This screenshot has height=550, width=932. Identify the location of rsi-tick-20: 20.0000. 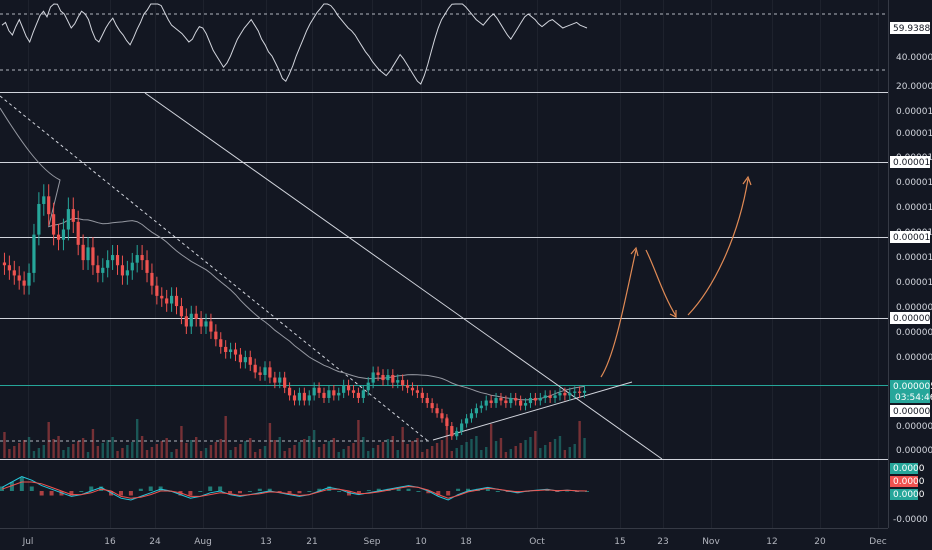
(914, 87).